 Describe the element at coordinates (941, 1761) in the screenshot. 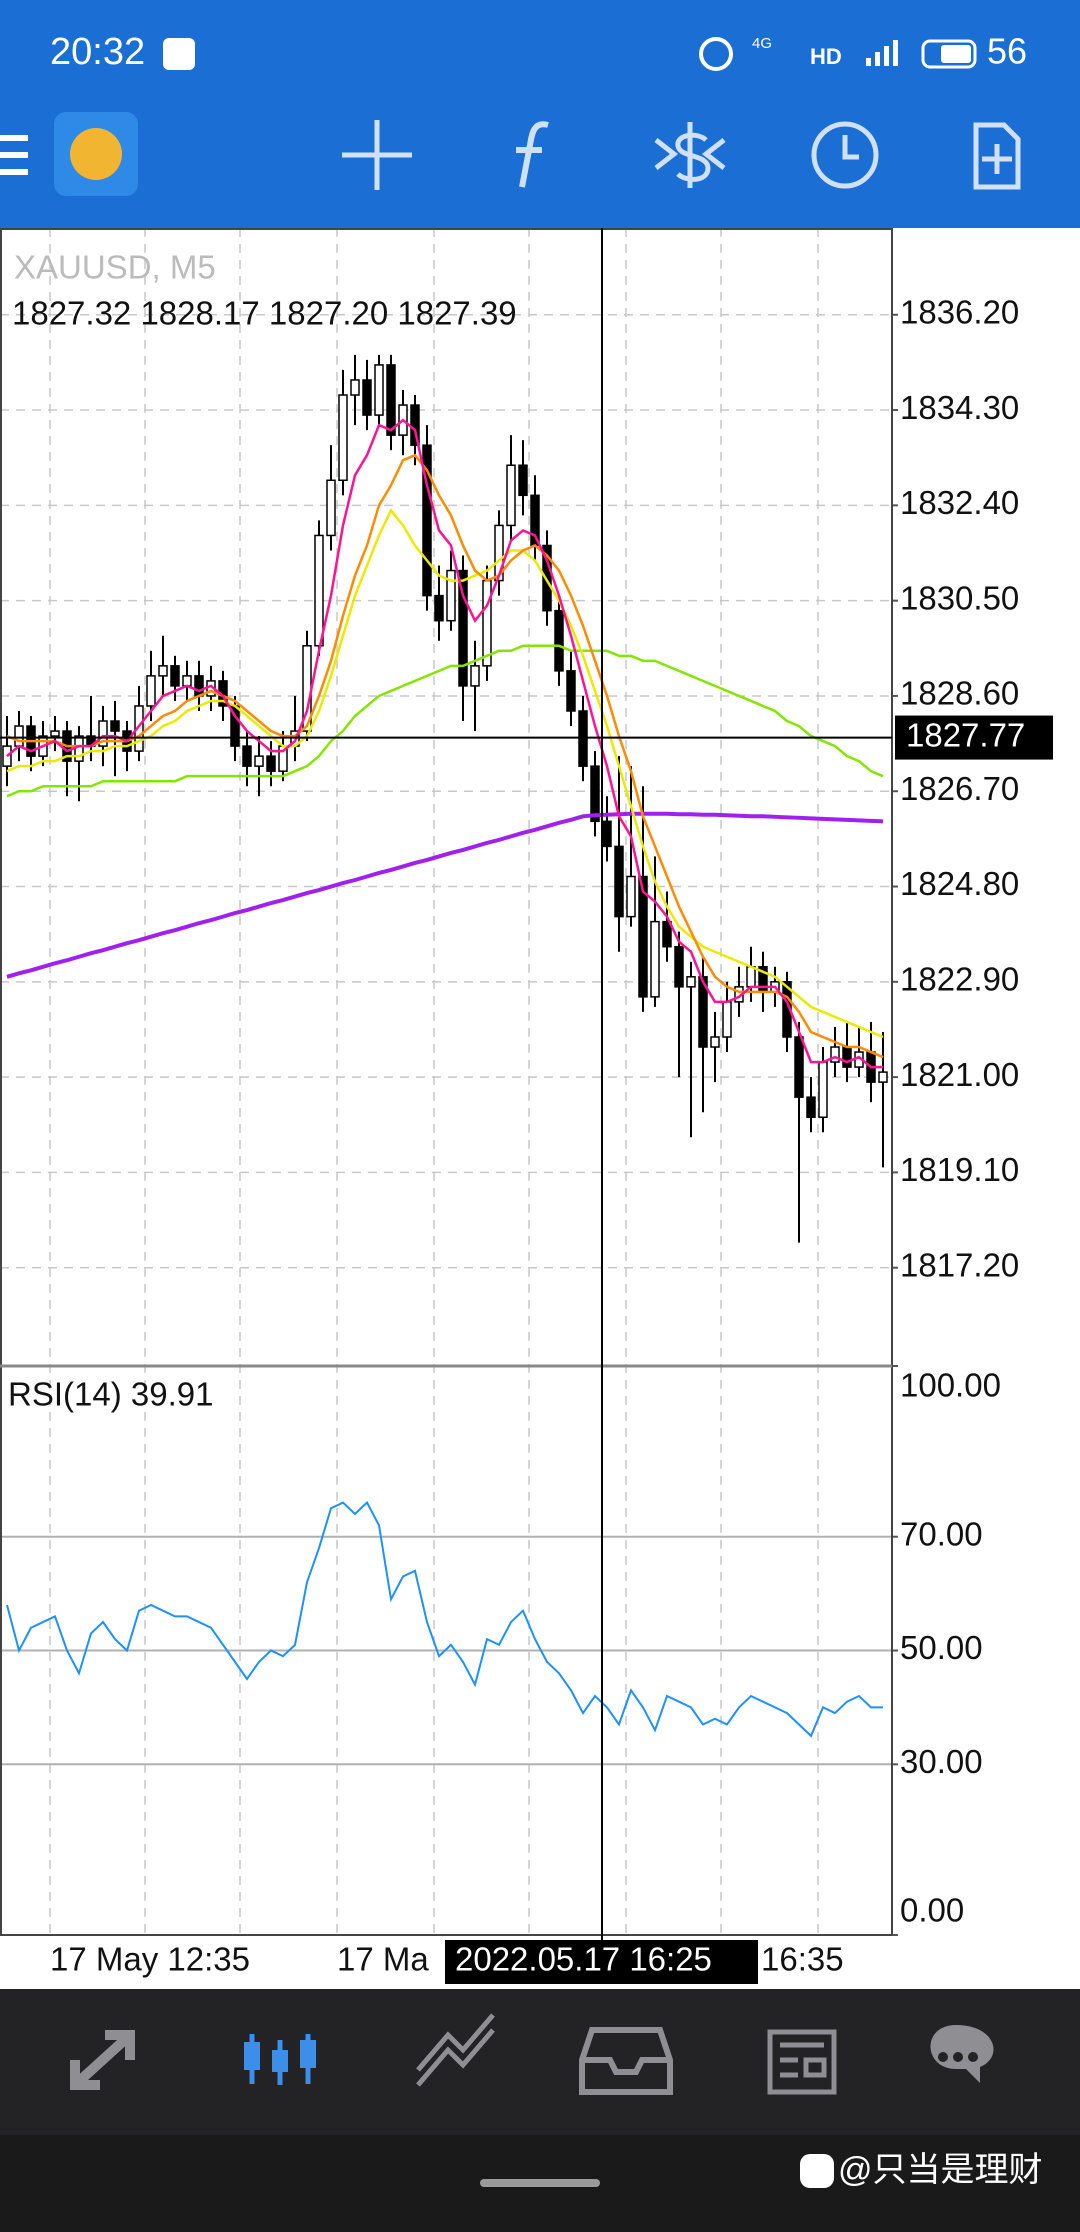

I see `y-tick-label: 30.00` at that location.